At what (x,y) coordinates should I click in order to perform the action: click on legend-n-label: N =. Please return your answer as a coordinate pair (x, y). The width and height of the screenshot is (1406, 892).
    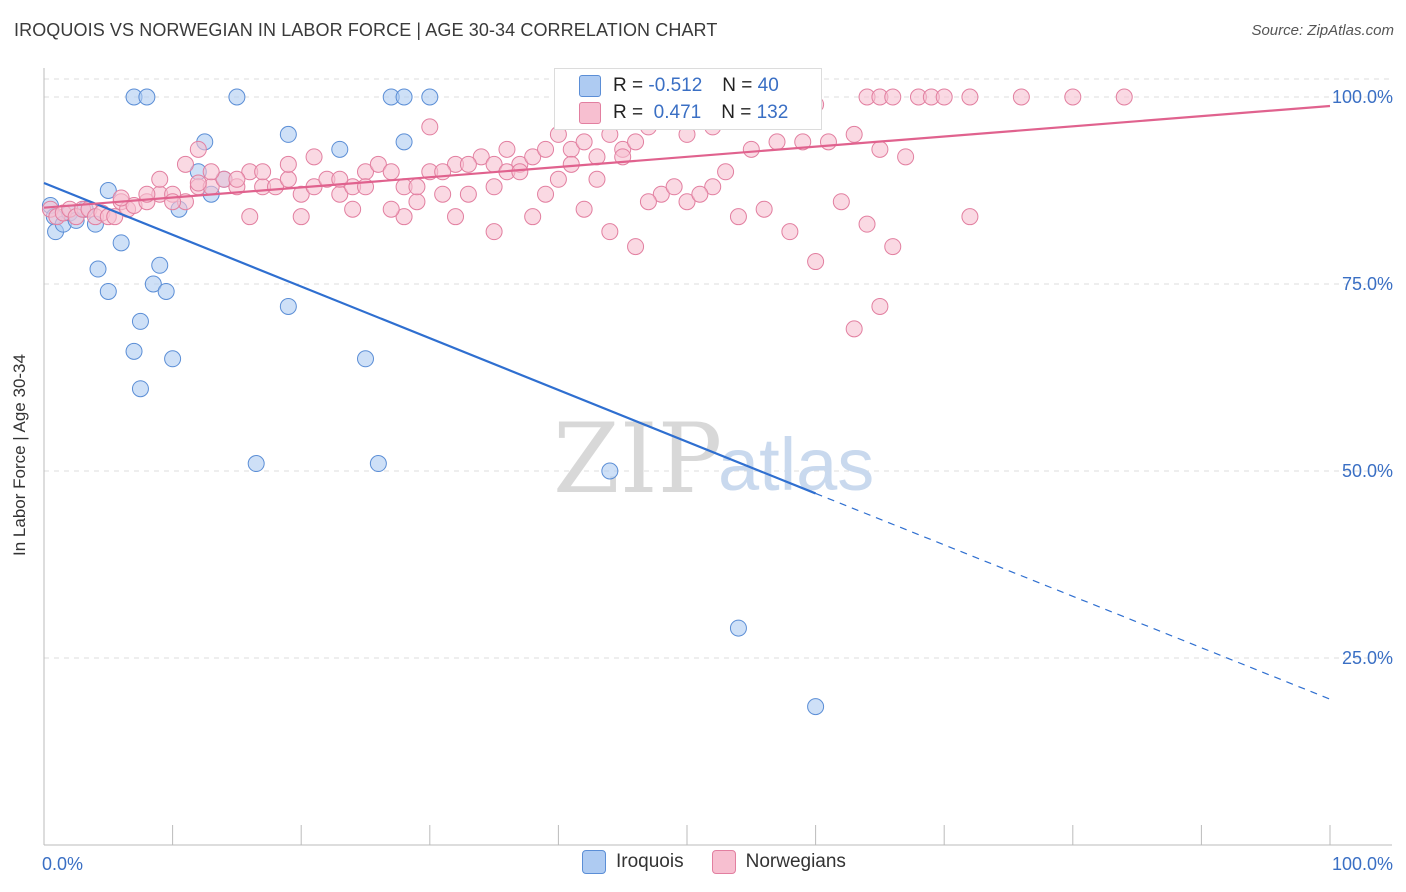
    Looking at the image, I should click on (736, 112).